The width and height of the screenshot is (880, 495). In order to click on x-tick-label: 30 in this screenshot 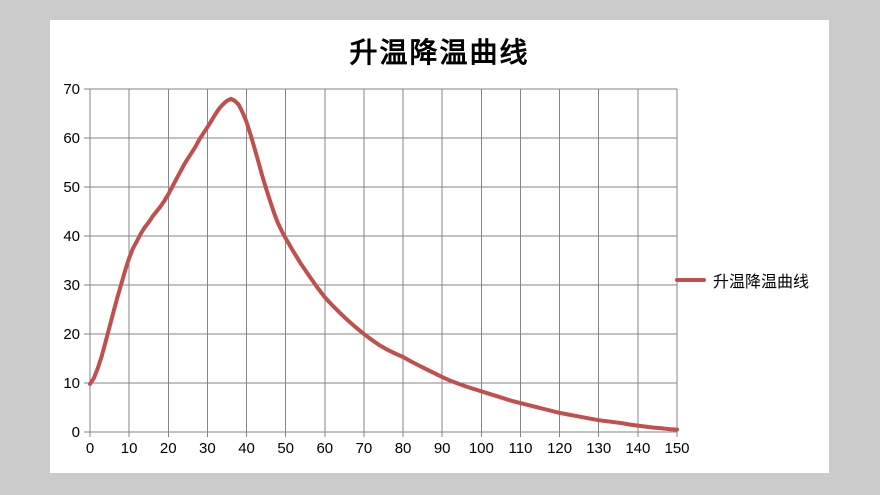, I will do `click(207, 448)`.